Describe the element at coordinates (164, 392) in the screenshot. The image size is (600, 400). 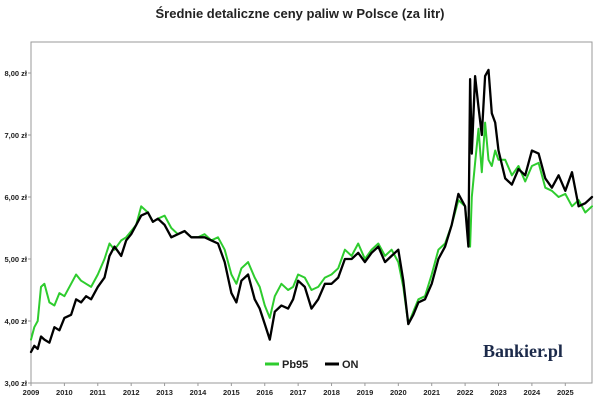
I see `x-tick-label: 2013` at that location.